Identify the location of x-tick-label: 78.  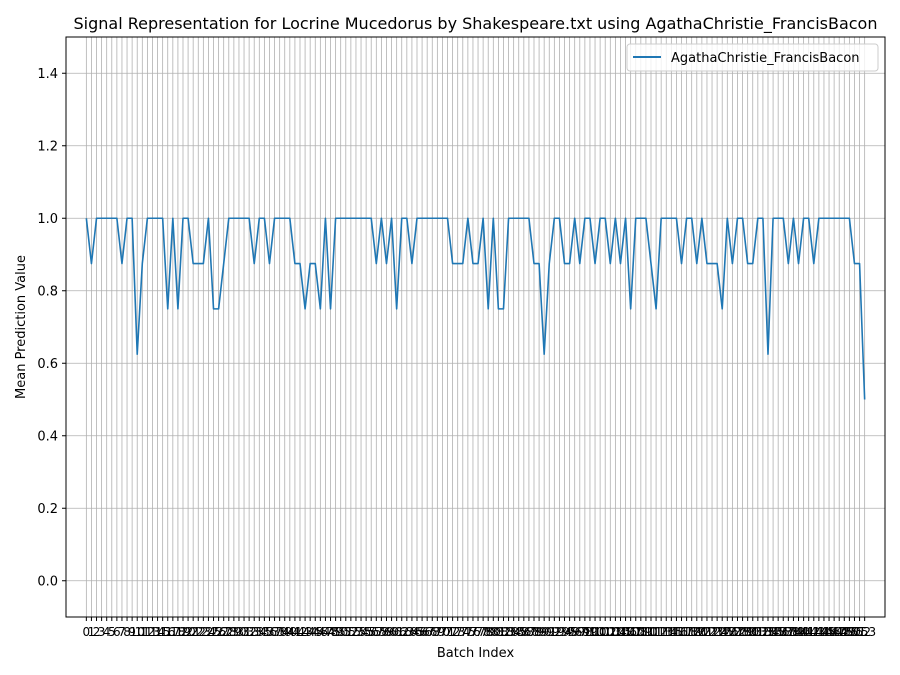
(482, 632).